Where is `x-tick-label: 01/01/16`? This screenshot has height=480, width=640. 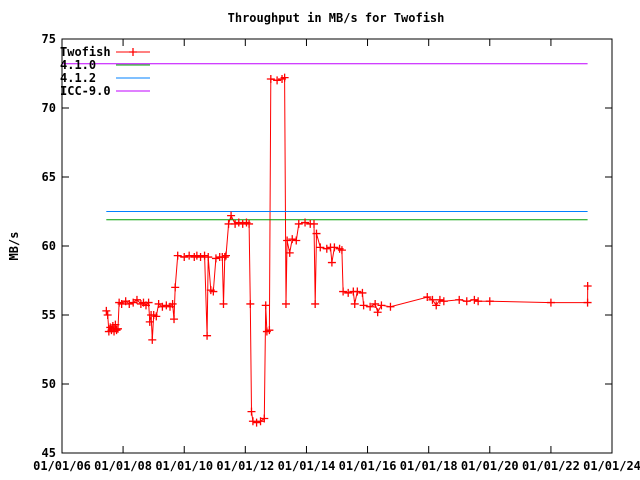
x-tick-label: 01/01/16 is located at coordinates (368, 466).